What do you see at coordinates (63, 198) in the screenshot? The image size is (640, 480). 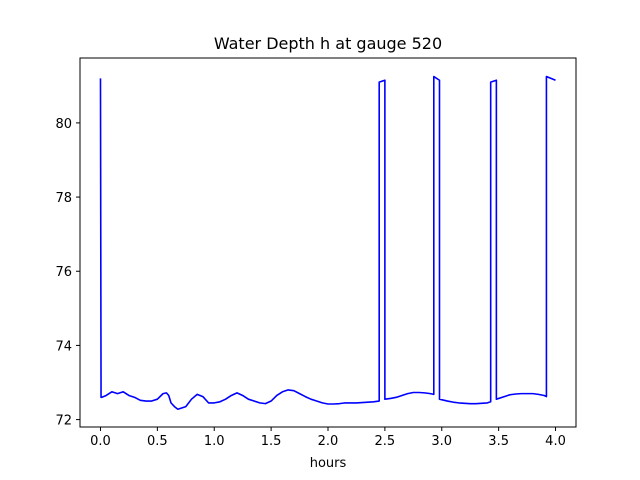 I see `y-tick-label: 78` at bounding box center [63, 198].